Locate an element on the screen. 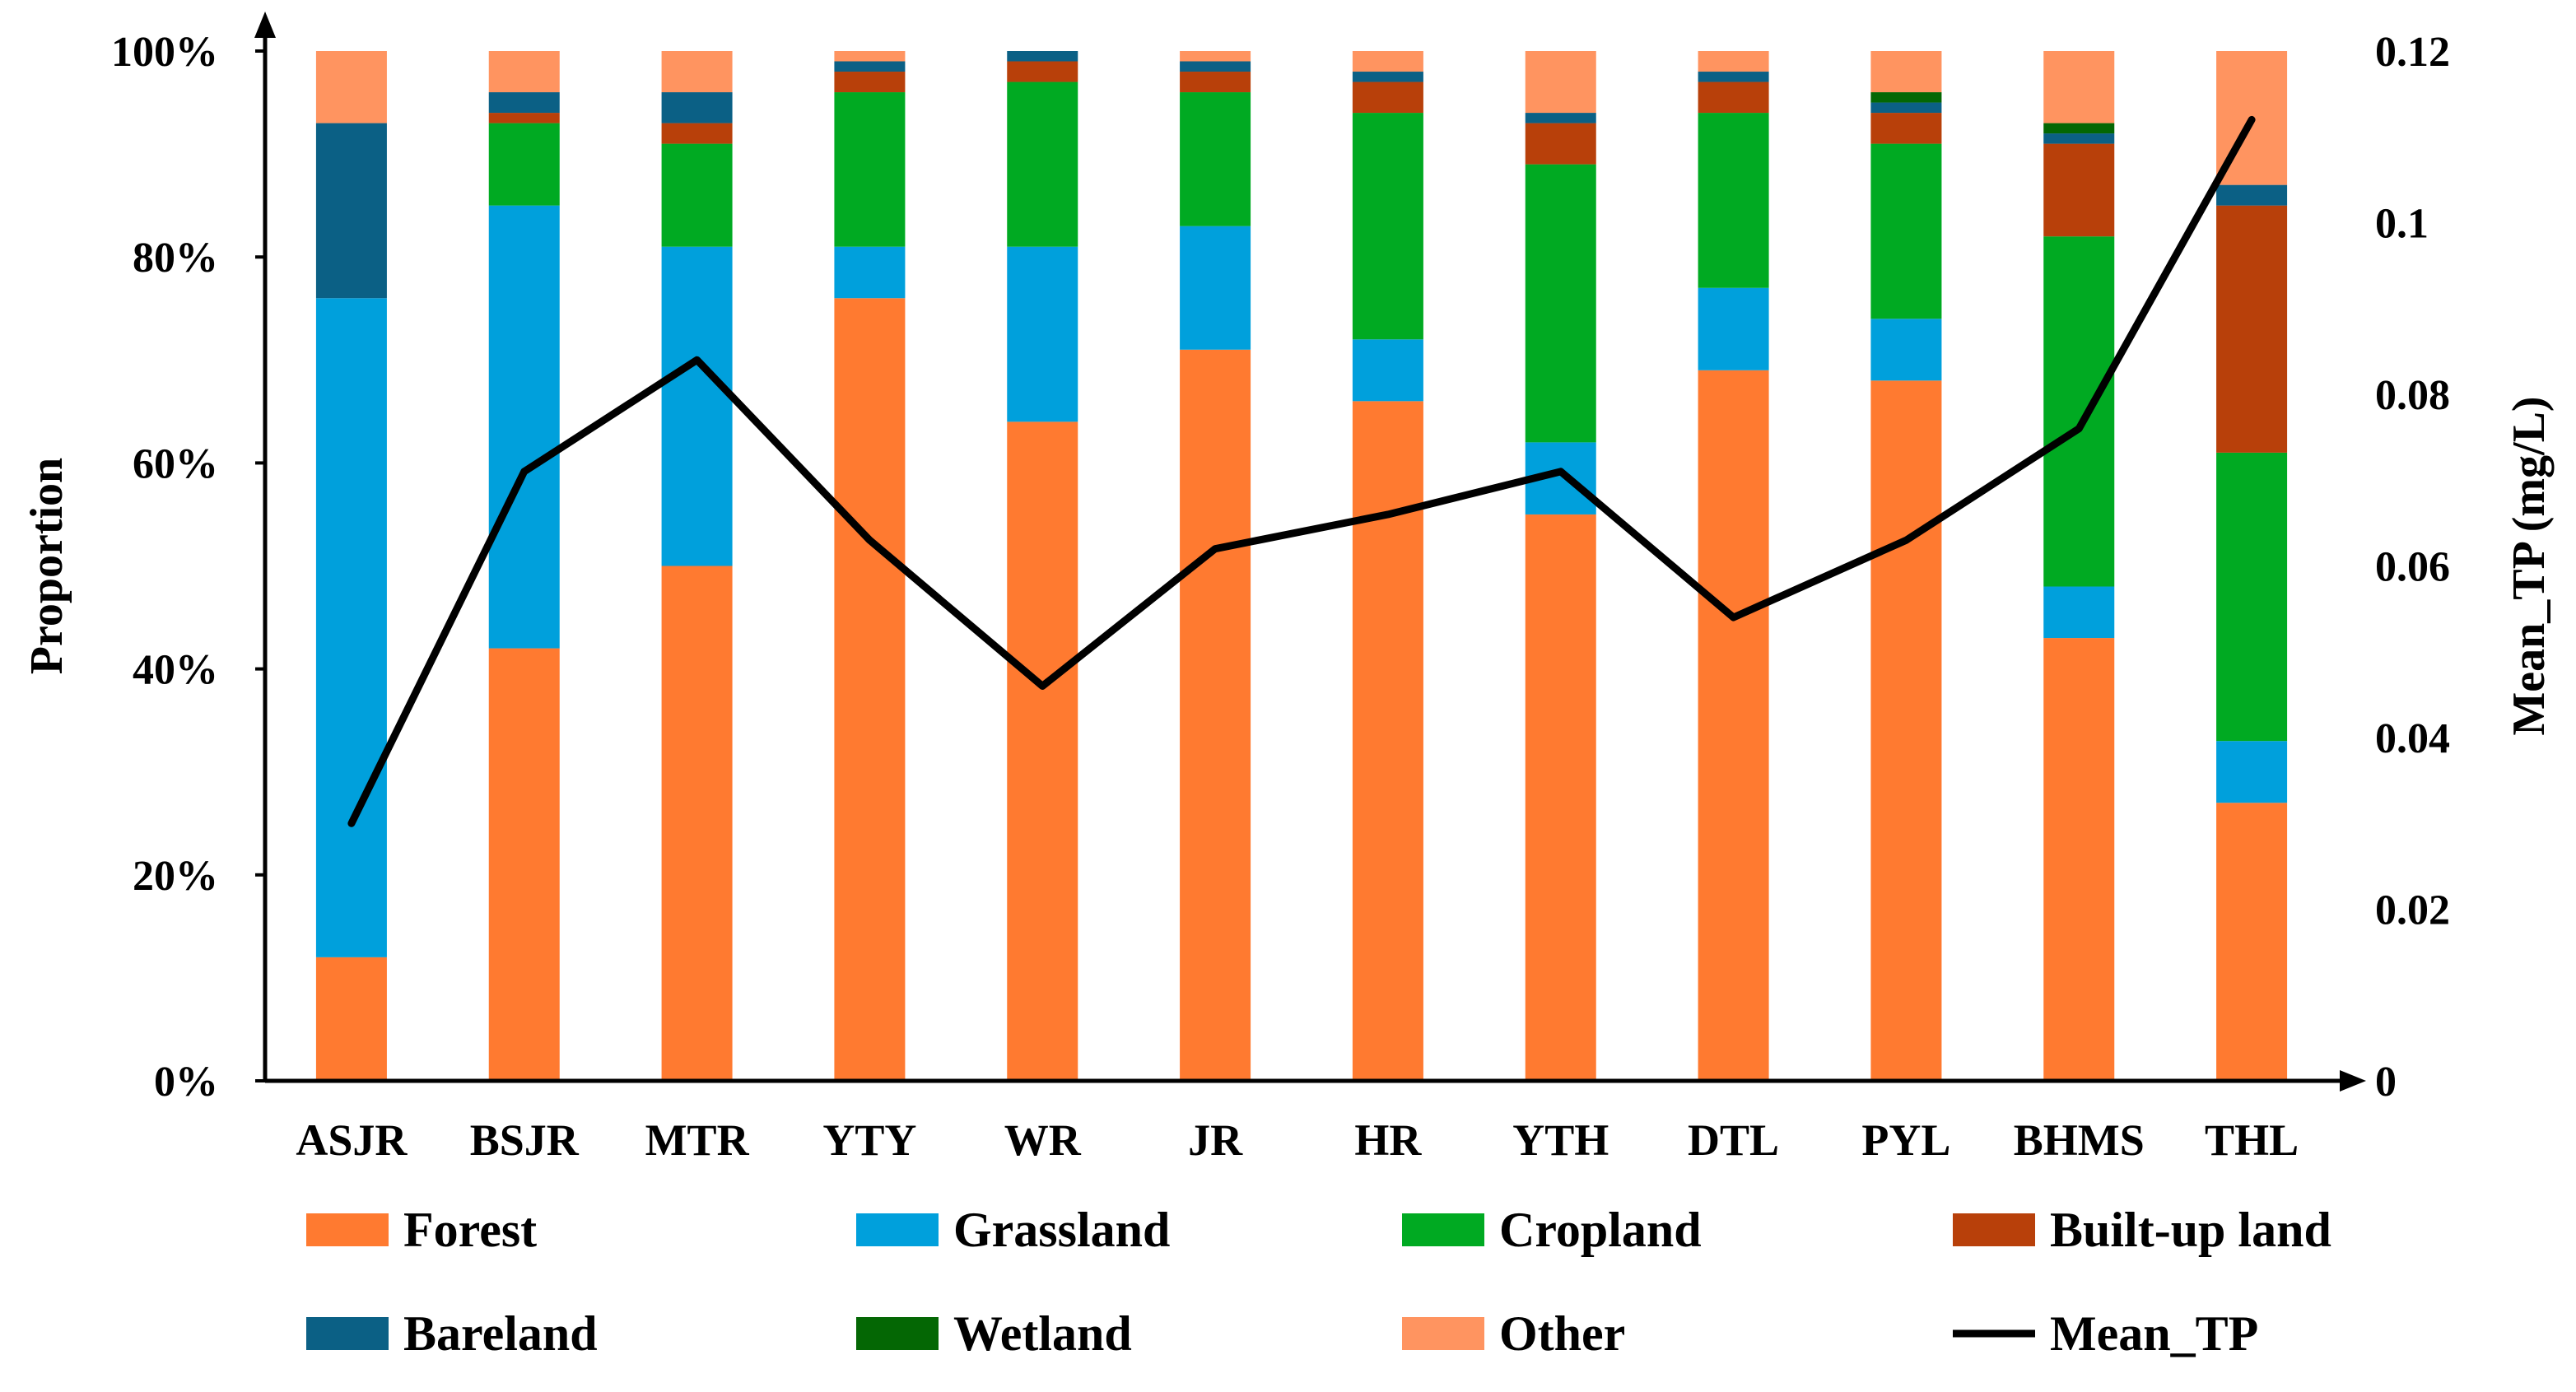 The image size is (2576, 1392). legend-label-cropland: Cropland is located at coordinates (1600, 1230).